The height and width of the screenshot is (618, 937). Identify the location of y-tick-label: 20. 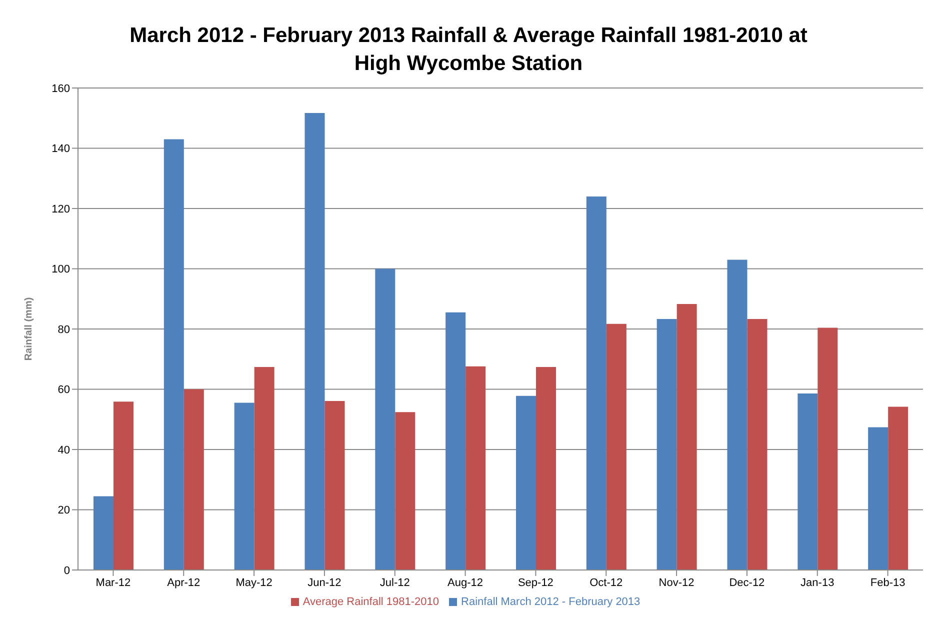
(64, 510).